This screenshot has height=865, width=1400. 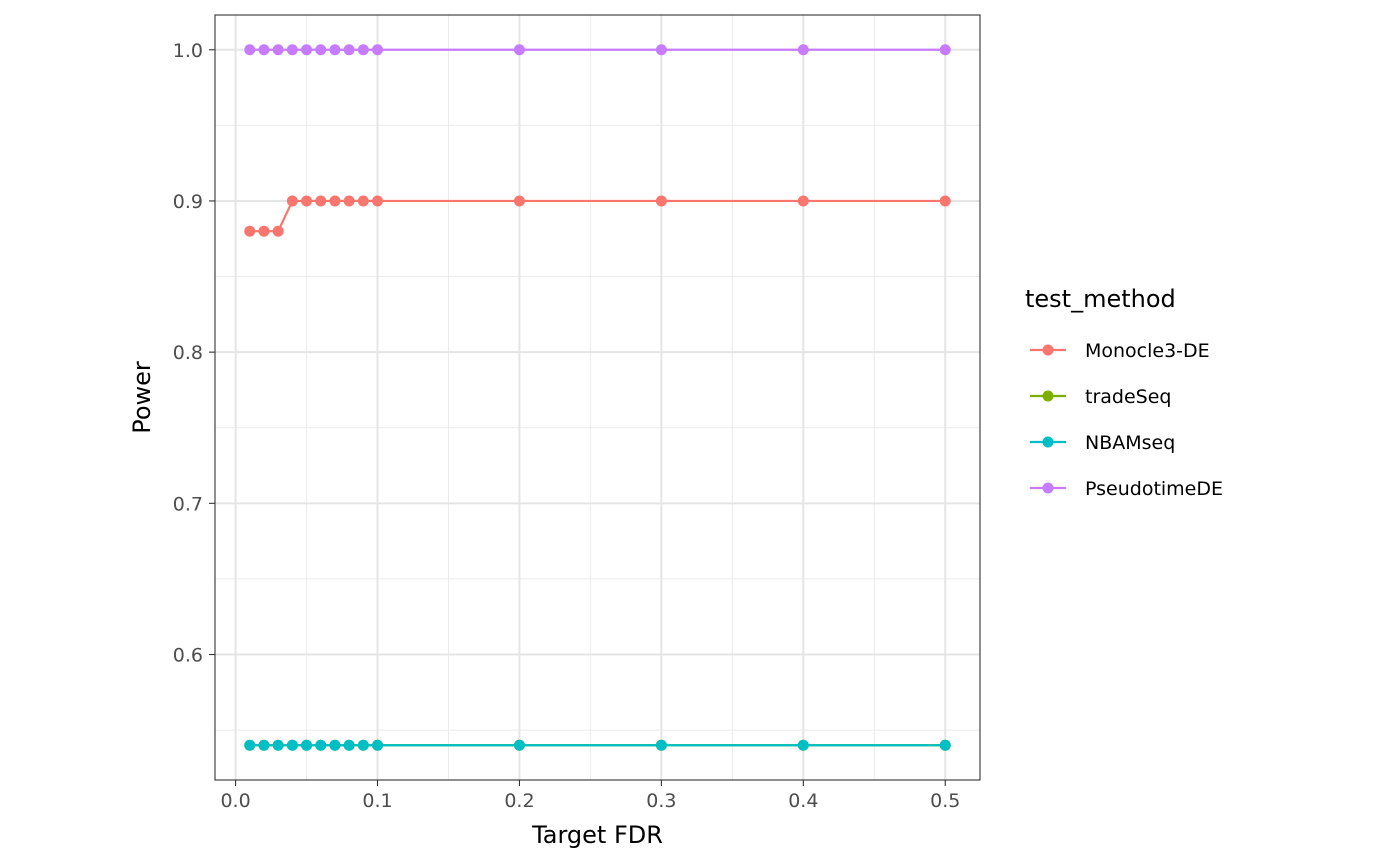 I want to click on x-tick-label: 0.1, so click(x=377, y=801).